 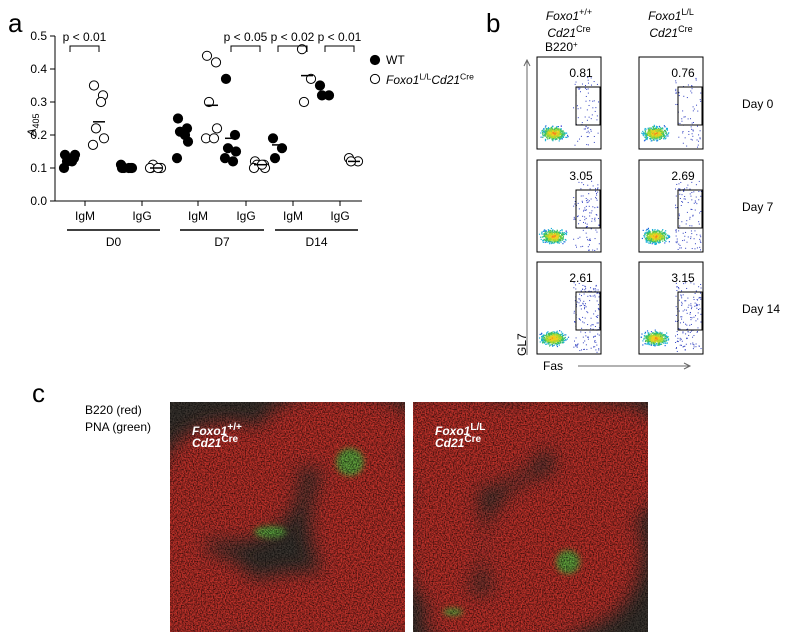 What do you see at coordinates (671, 103) in the screenshot?
I see `flow-plot: 0.76` at bounding box center [671, 103].